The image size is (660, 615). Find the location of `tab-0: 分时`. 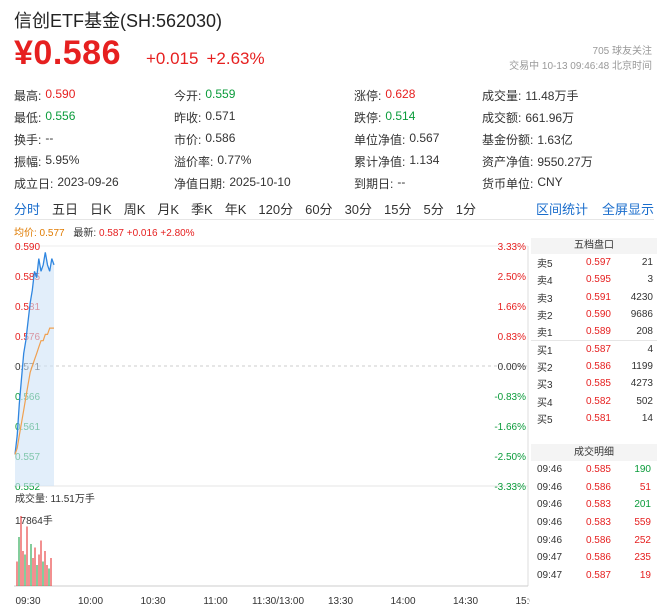

tab-0: 分时 is located at coordinates (27, 209).